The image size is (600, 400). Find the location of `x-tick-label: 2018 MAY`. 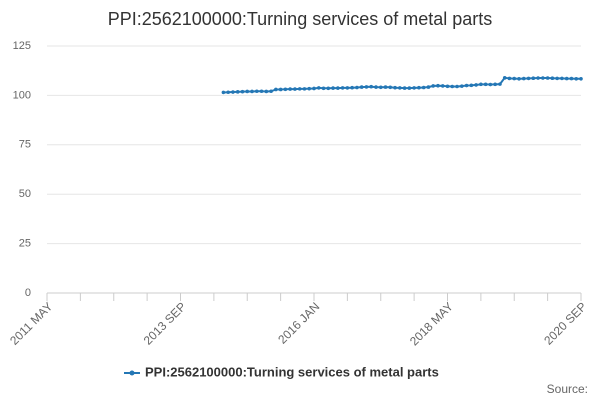

x-tick-label: 2018 MAY is located at coordinates (431, 323).